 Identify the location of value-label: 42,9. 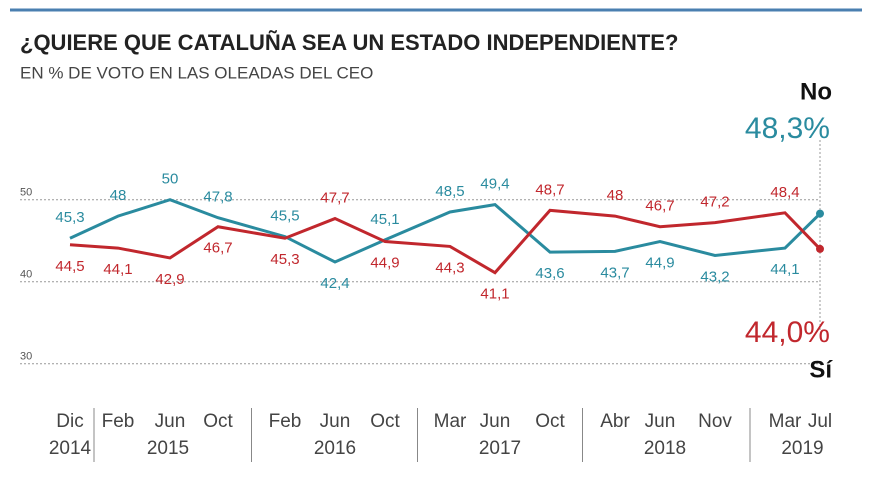
(169, 279).